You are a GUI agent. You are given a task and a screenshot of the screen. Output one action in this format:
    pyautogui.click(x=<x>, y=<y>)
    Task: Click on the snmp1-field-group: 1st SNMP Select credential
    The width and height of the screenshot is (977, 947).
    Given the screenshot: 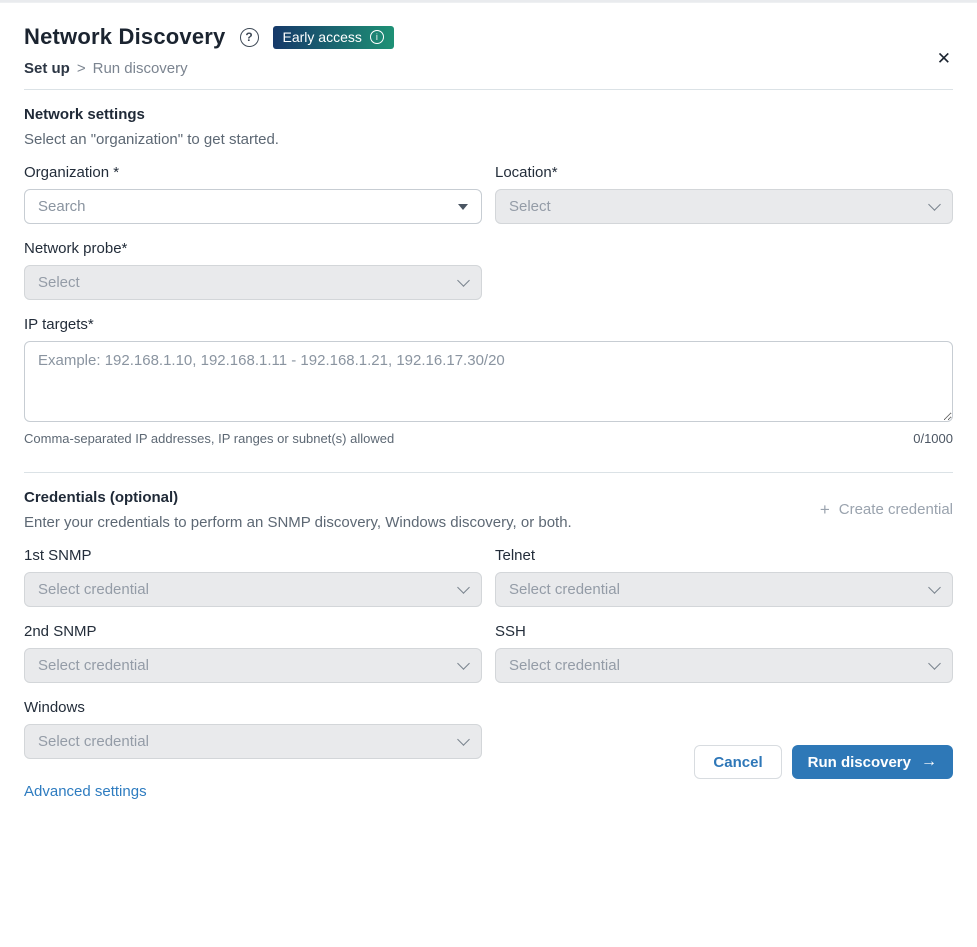 What is the action you would take?
    pyautogui.click(x=253, y=569)
    